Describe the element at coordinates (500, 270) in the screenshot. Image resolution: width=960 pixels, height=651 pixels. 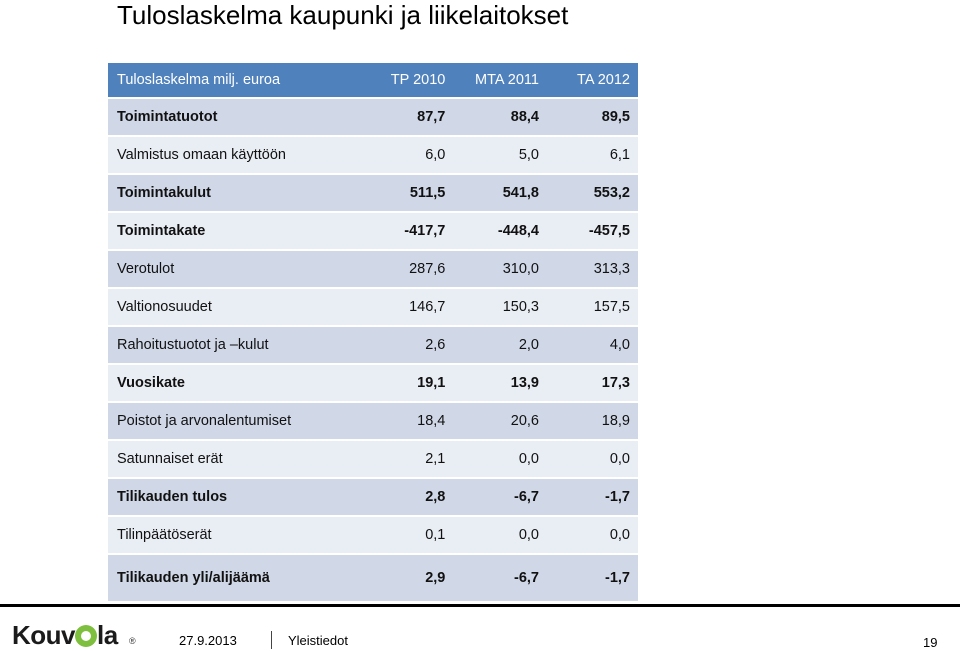
I see `row-value-mta2011: 310,0` at that location.